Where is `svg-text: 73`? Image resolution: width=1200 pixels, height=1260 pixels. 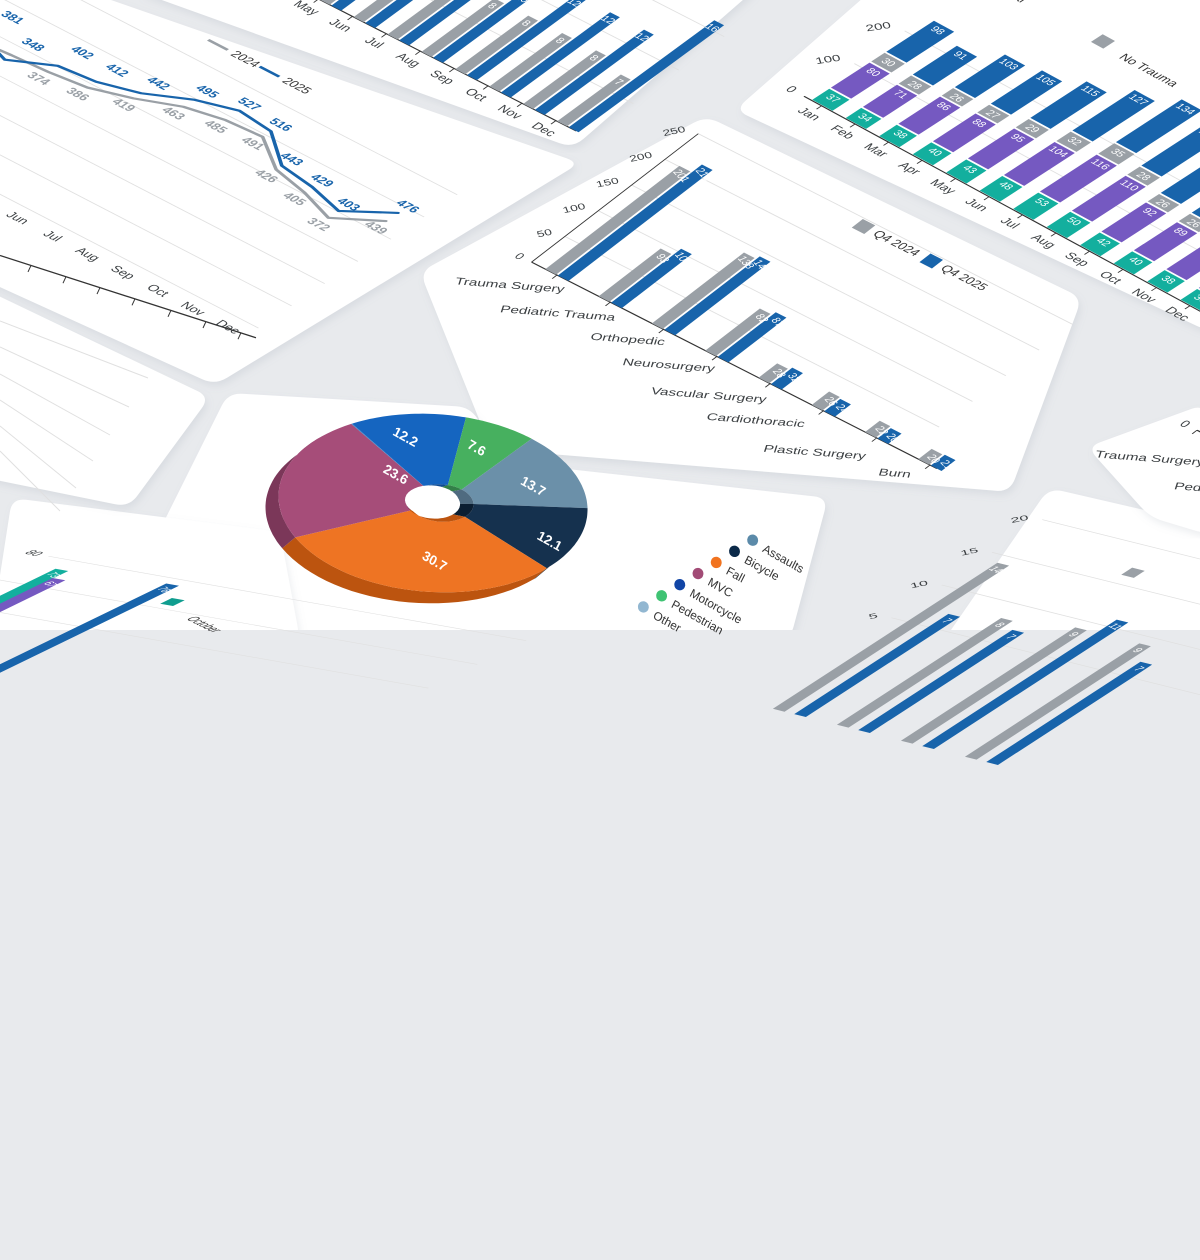
svg-text: 73 is located at coordinates (53, 575).